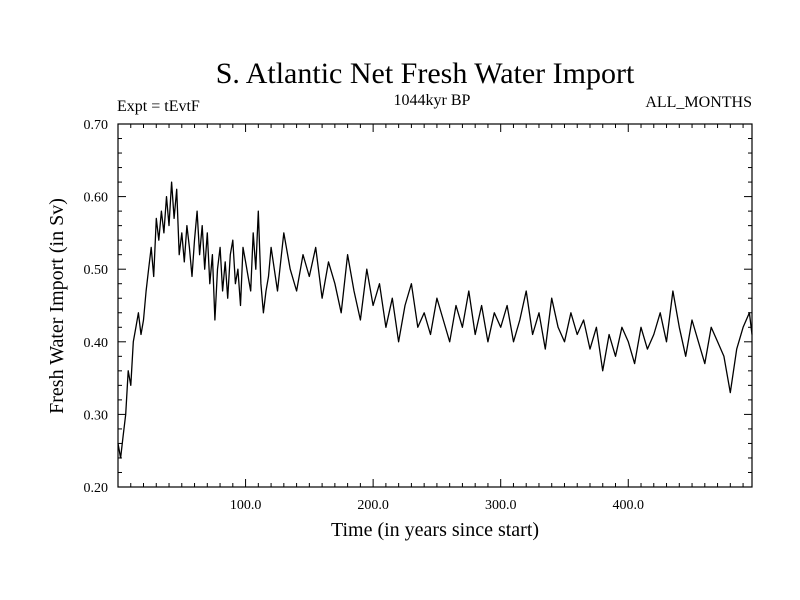 The height and width of the screenshot is (600, 800). What do you see at coordinates (246, 505) in the screenshot?
I see `x-tick-label: 100.0` at bounding box center [246, 505].